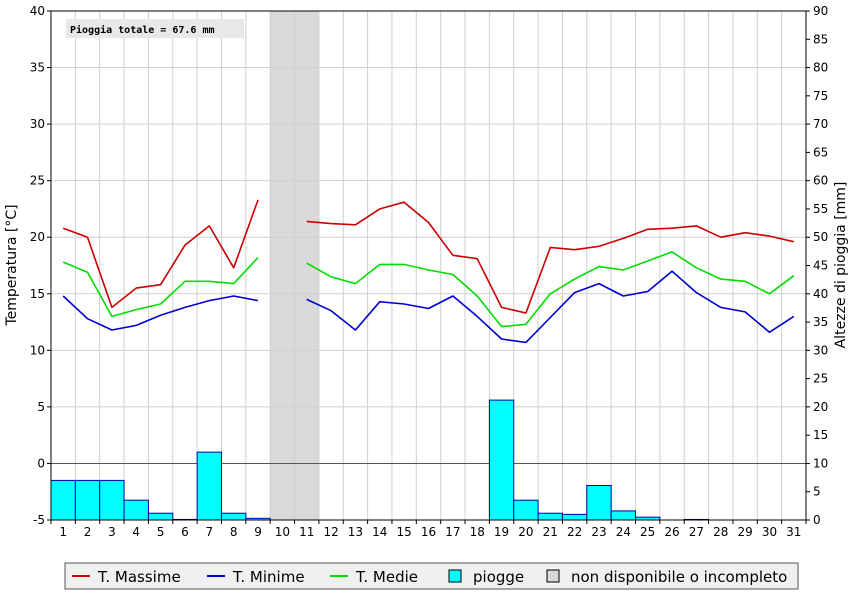  What do you see at coordinates (817, 265) in the screenshot?
I see `right-axis-ticks: 0 5 10 15 20 25 30 35 40 45 50 55 60 65 70 75 80 85 90` at bounding box center [817, 265].